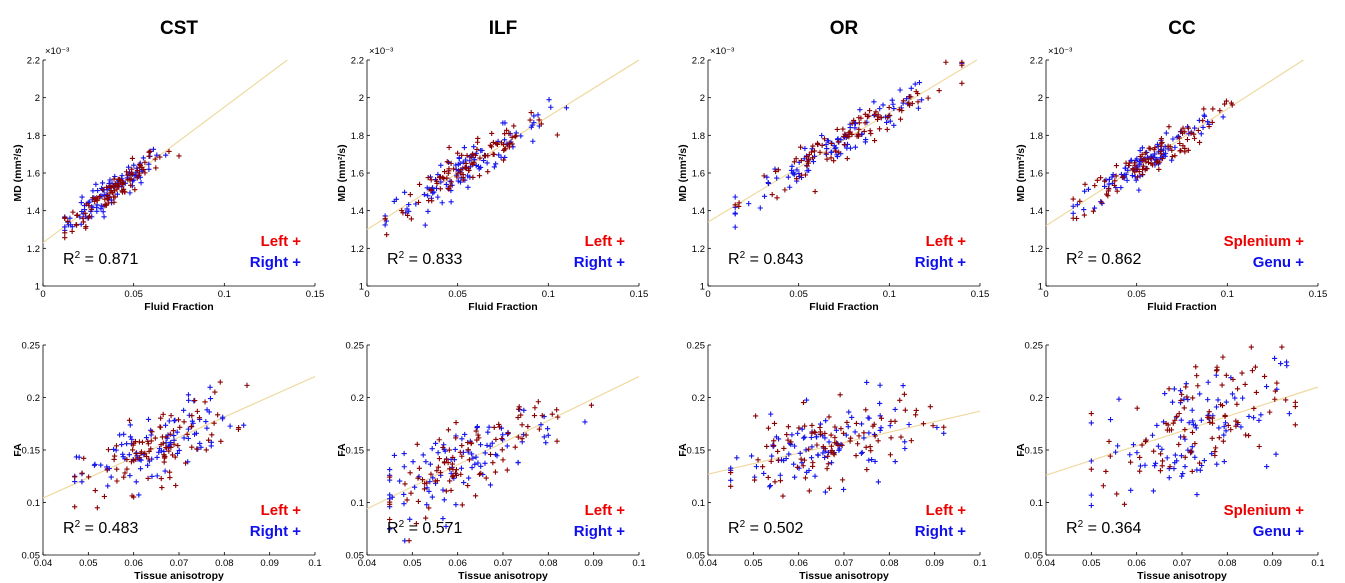 Image resolution: width=1345 pixels, height=583 pixels. Describe the element at coordinates (1182, 563) in the screenshot. I see `x-tick-label: 0.07` at that location.